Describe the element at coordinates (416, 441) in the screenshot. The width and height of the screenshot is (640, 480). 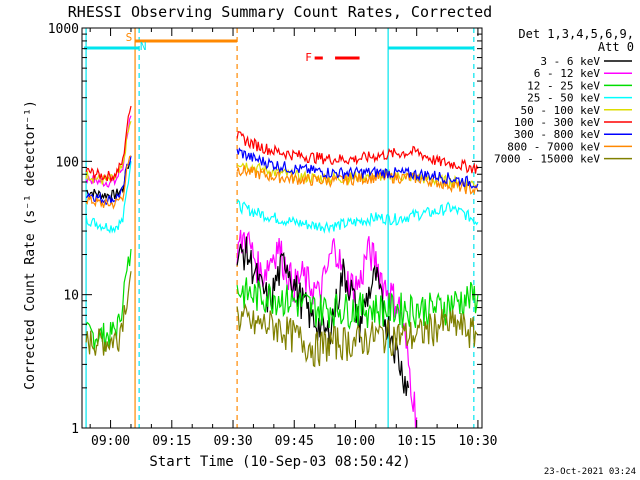
I see `x-tick-label-5: 10:15` at that location.